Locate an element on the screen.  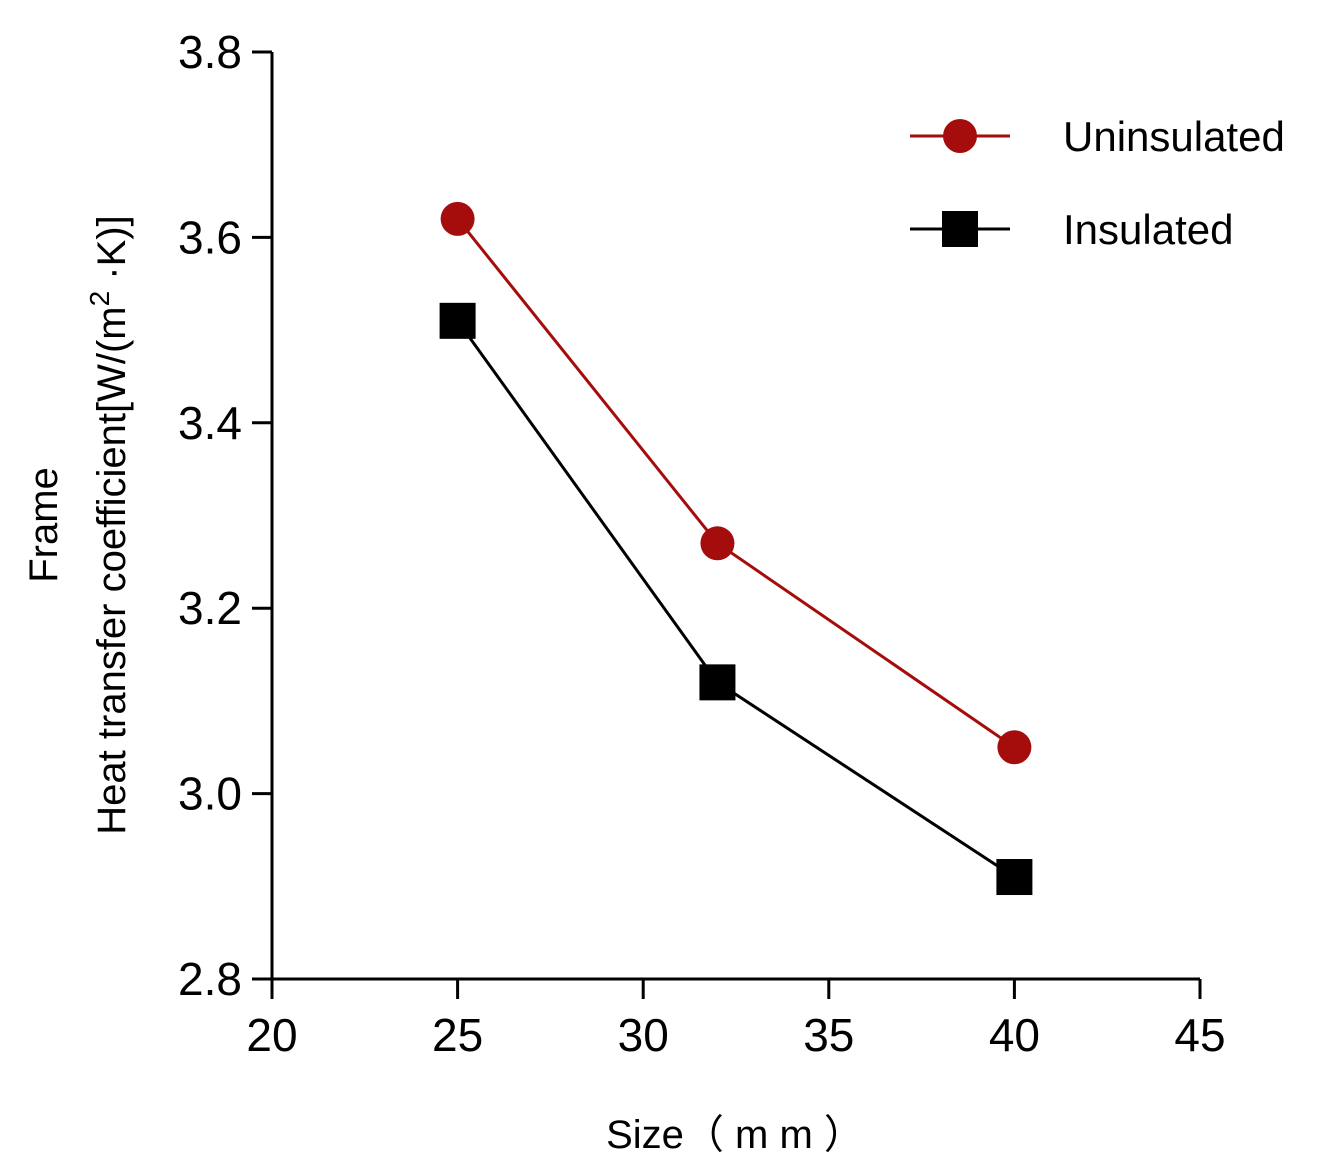
x-tick-label: 40 is located at coordinates (1014, 1035).